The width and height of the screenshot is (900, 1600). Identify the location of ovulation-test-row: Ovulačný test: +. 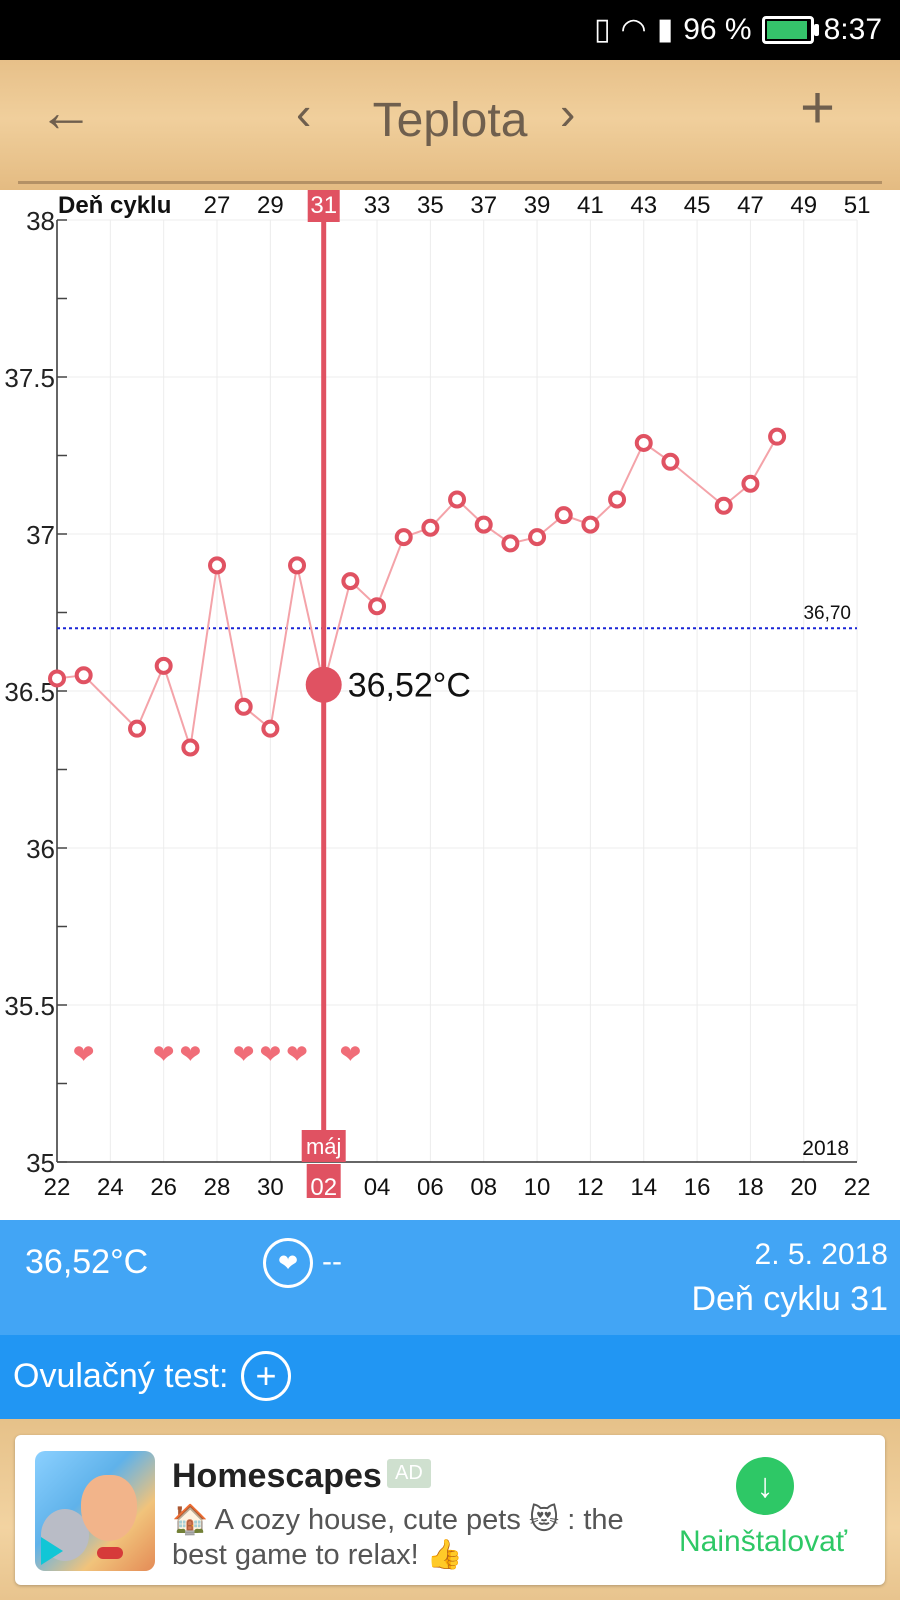
(450, 1377).